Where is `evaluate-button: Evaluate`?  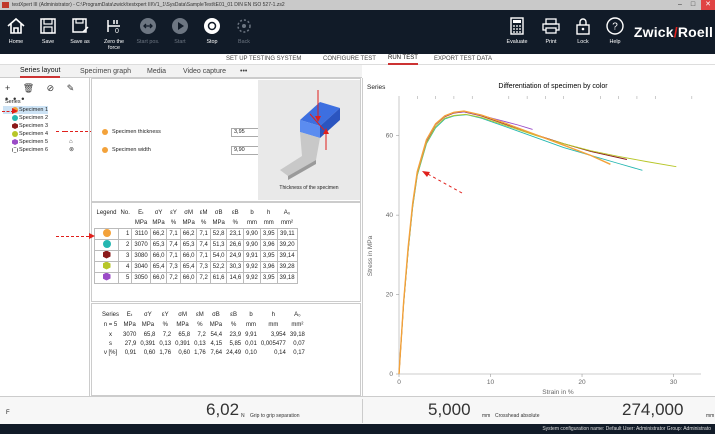
evaluate-button: Evaluate is located at coordinates (517, 32).